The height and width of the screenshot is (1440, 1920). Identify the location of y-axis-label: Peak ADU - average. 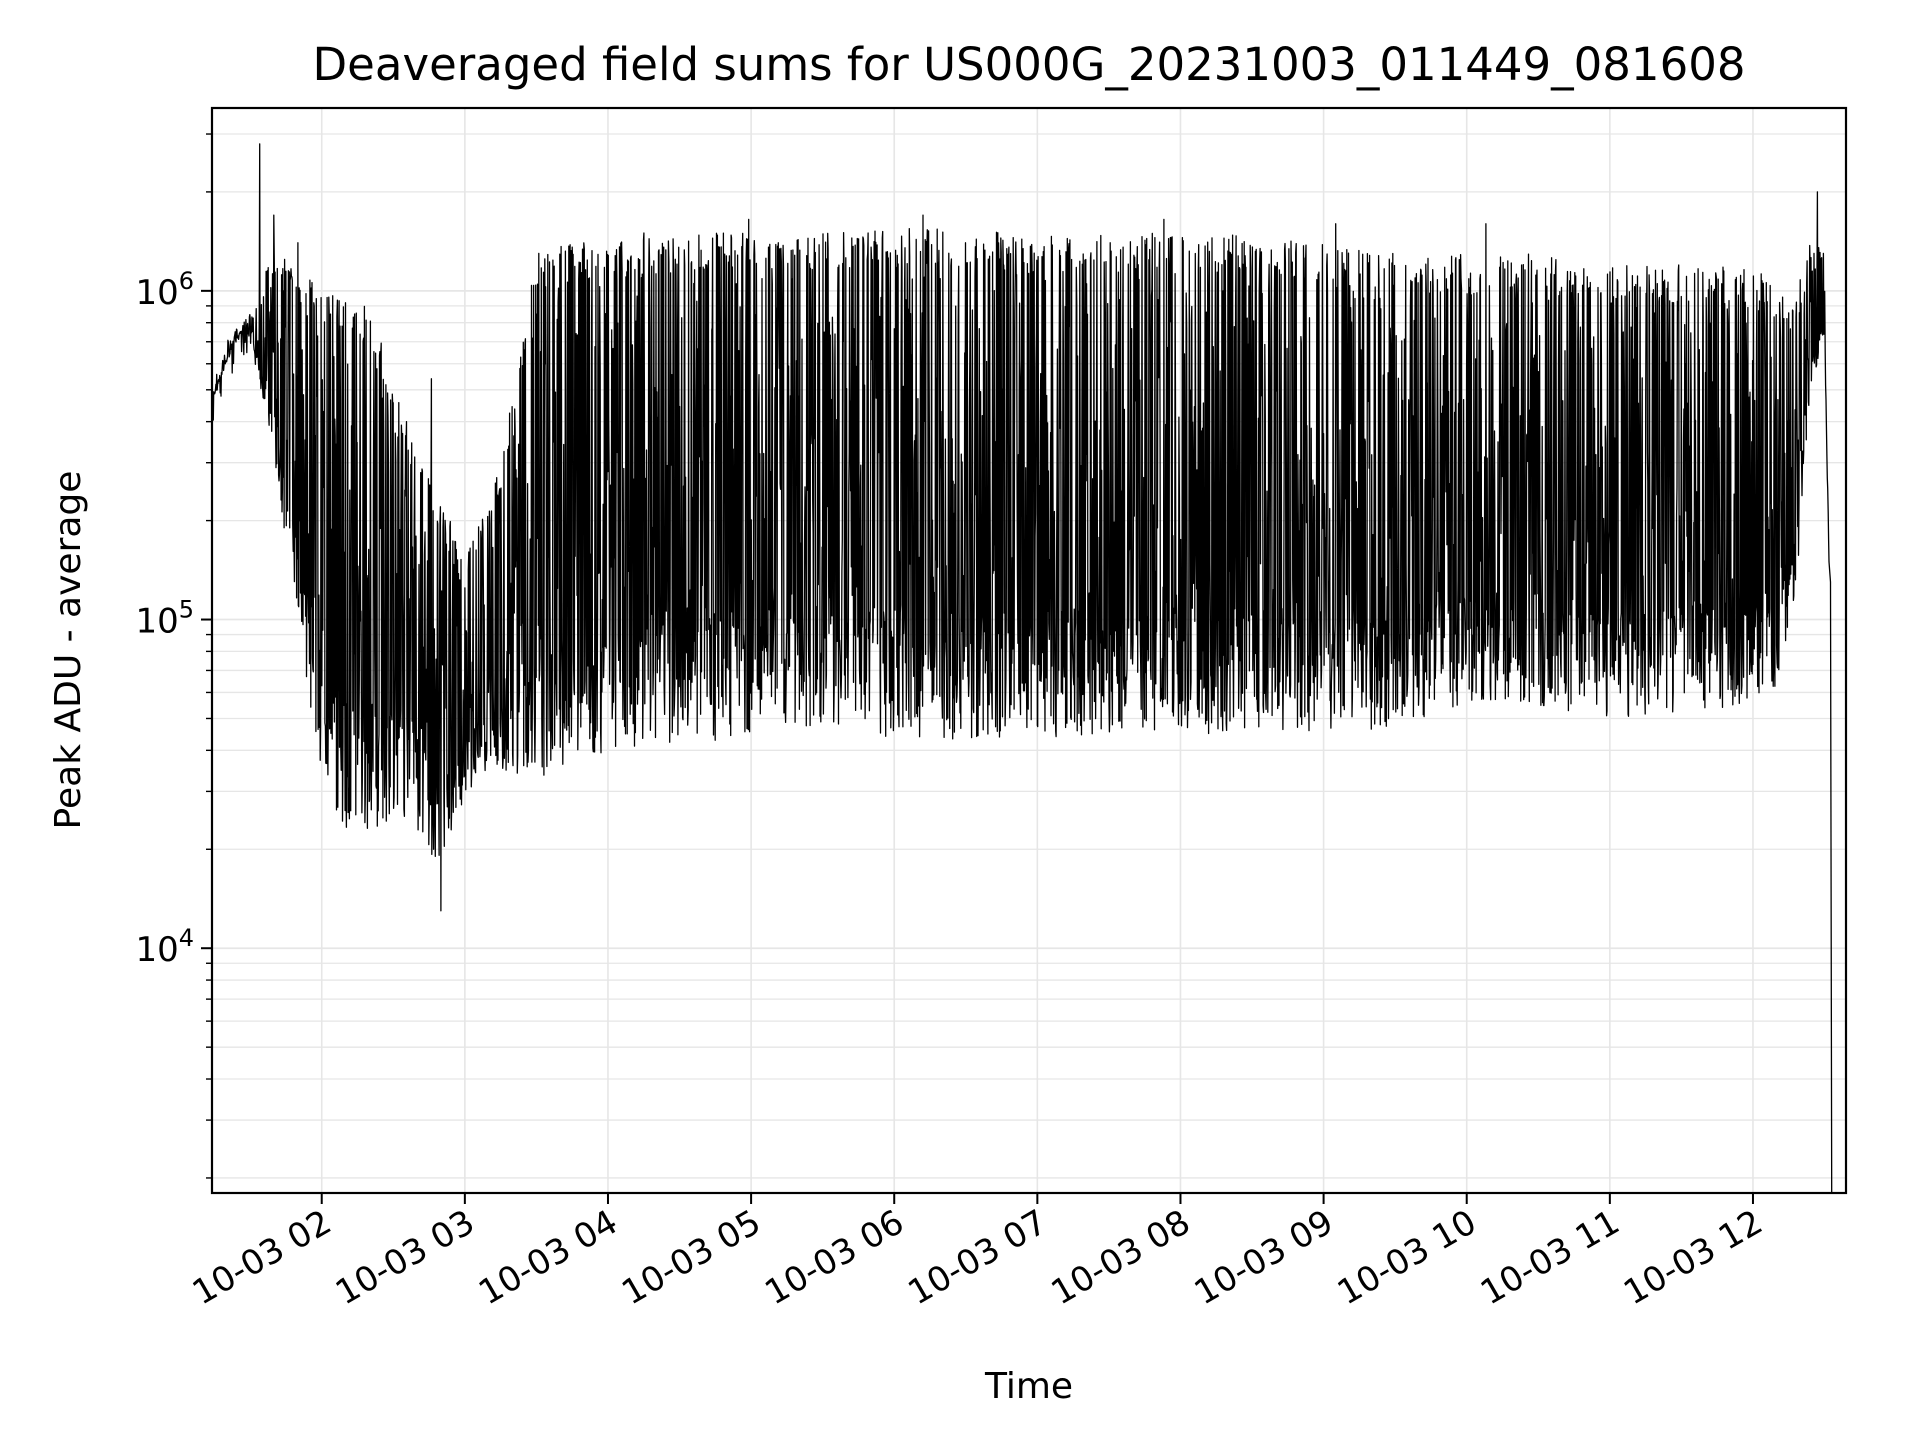
(68, 650).